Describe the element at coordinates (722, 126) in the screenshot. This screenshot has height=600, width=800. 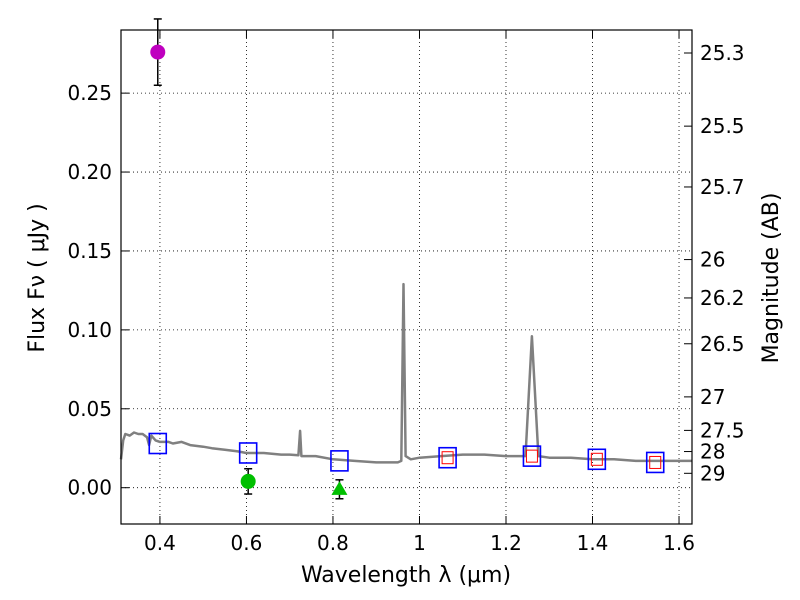
I see `magnitude-tick-label: 25.5` at that location.